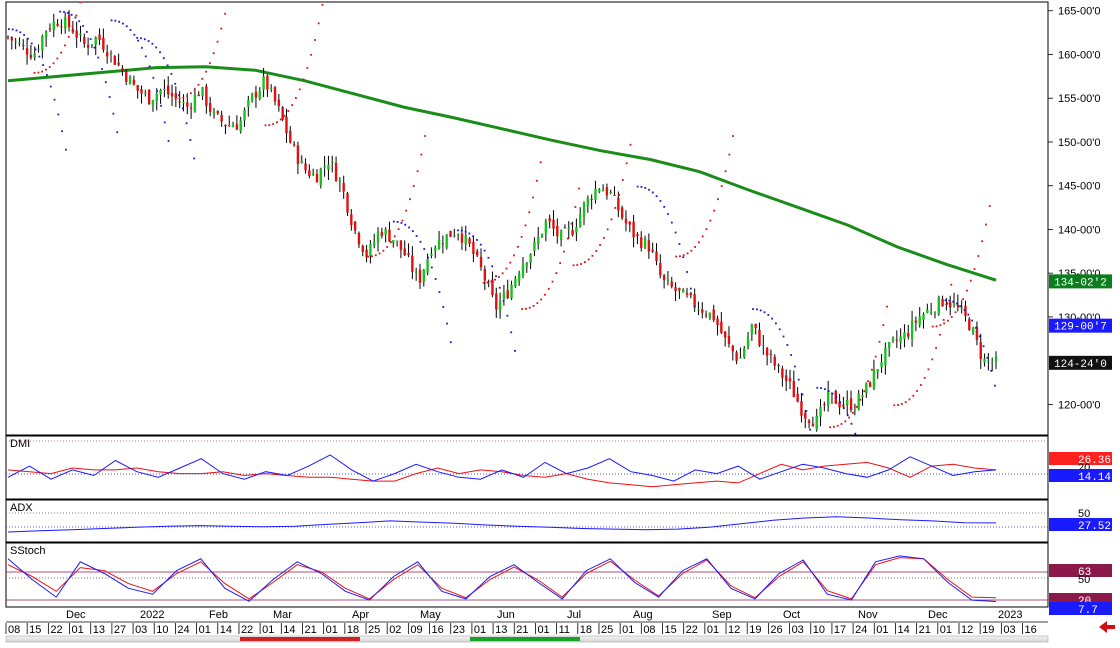 This screenshot has height=648, width=1120. What do you see at coordinates (527, 467) in the screenshot?
I see `dmi-panel: DMI` at bounding box center [527, 467].